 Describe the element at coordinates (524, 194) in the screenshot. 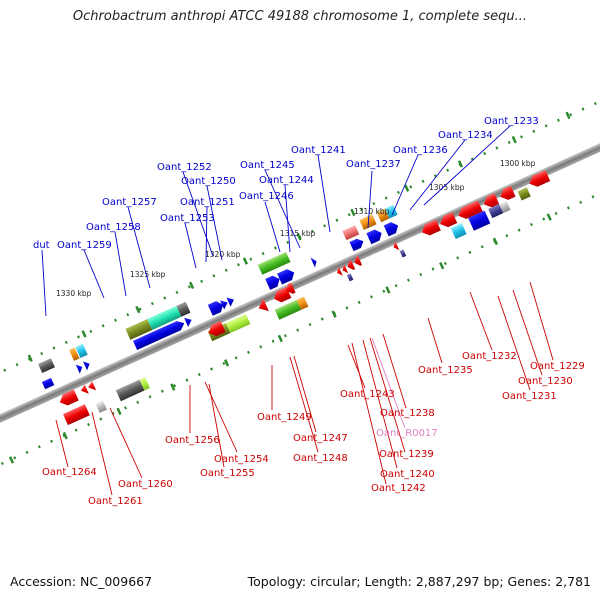

I see `gene-olive-l` at that location.